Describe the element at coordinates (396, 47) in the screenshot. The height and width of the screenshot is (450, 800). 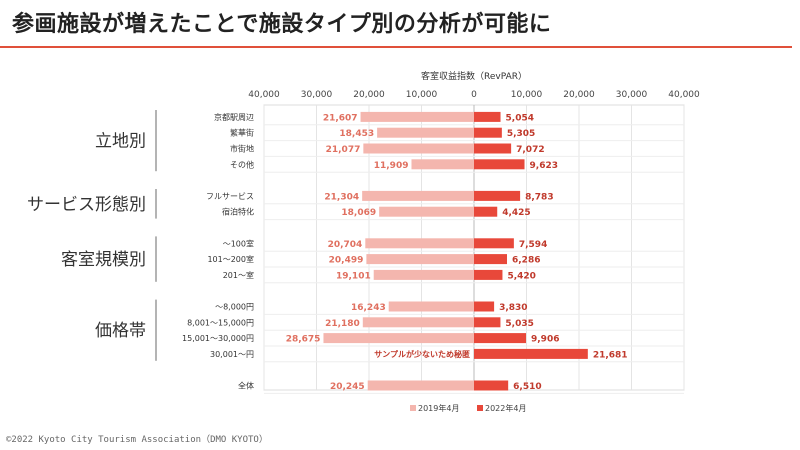
I see `title-underline` at that location.